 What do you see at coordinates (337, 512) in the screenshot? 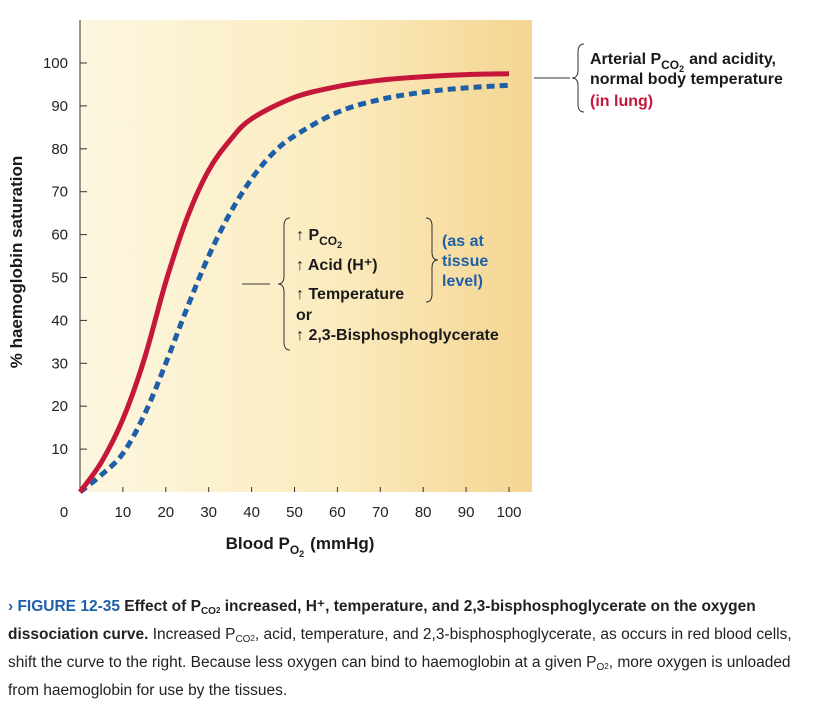
I see `x-tick-label-60: 60` at bounding box center [337, 512].